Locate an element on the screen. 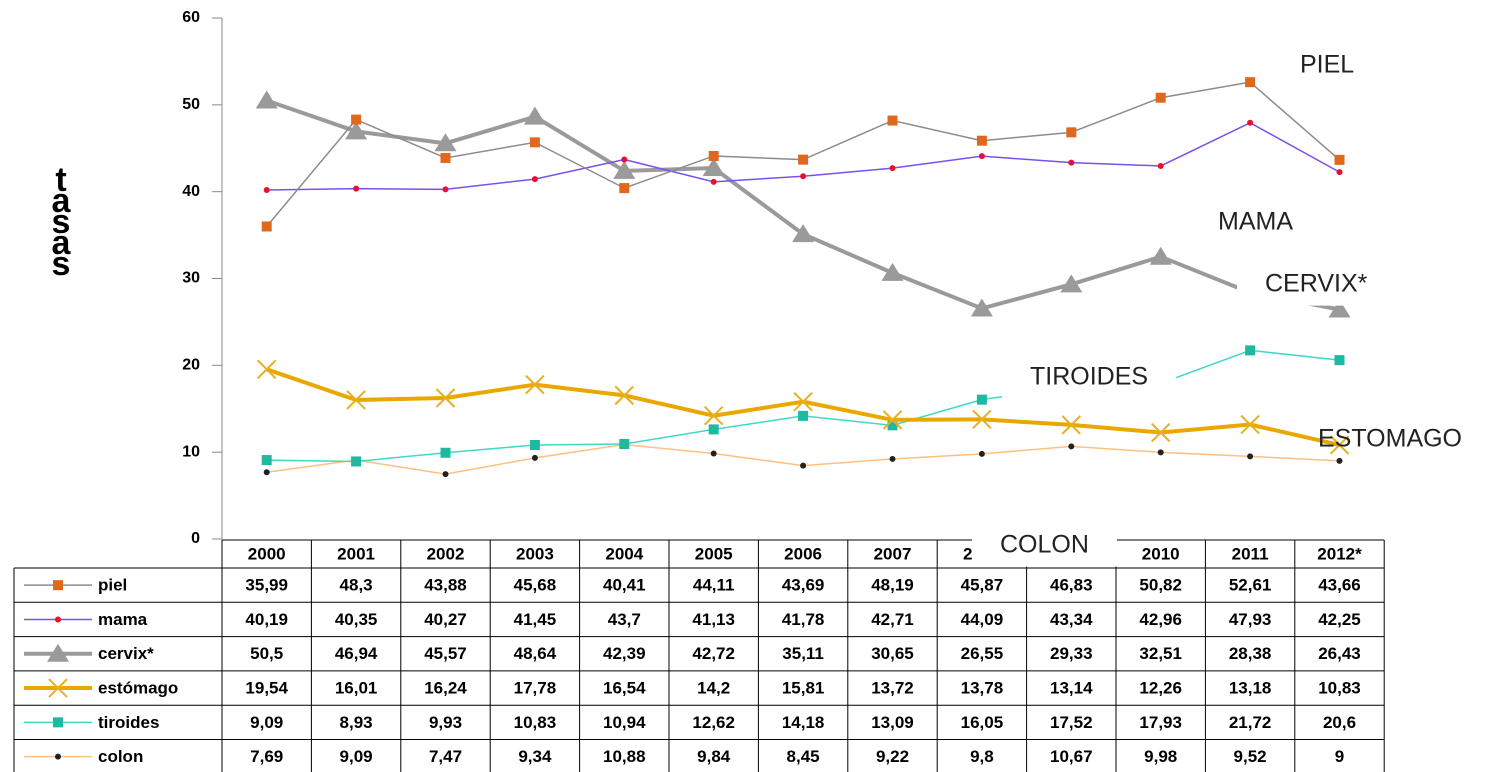 This screenshot has width=1494, height=772. series-line is located at coordinates (803, 154).